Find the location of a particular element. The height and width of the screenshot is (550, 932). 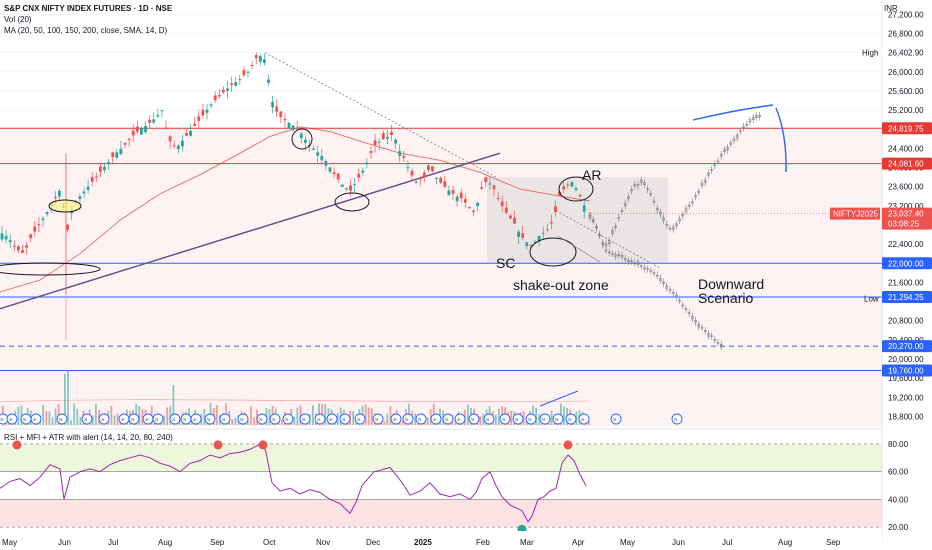

event-marker-23: » is located at coordinates (345, 419).